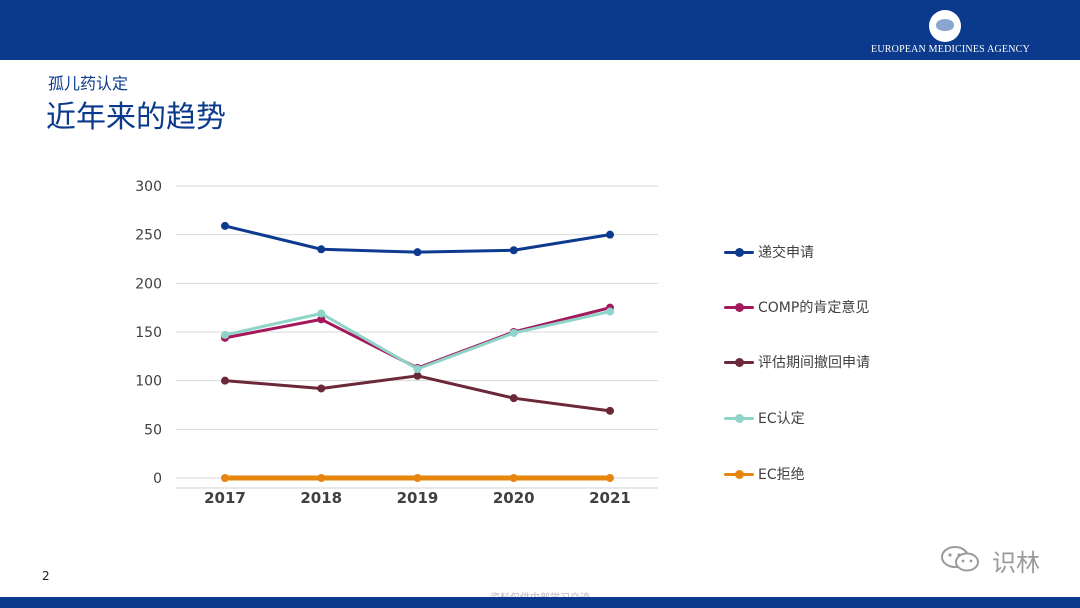 The width and height of the screenshot is (1080, 608). I want to click on y-tick-label: 300, so click(148, 187).